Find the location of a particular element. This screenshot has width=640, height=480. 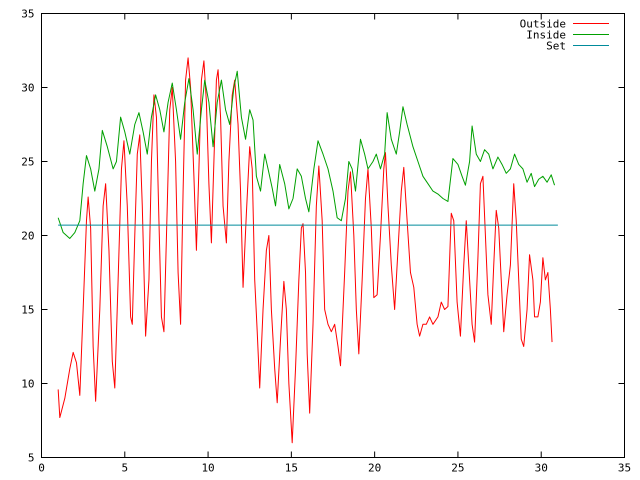

y-tick-label: 25 is located at coordinates (27, 162).